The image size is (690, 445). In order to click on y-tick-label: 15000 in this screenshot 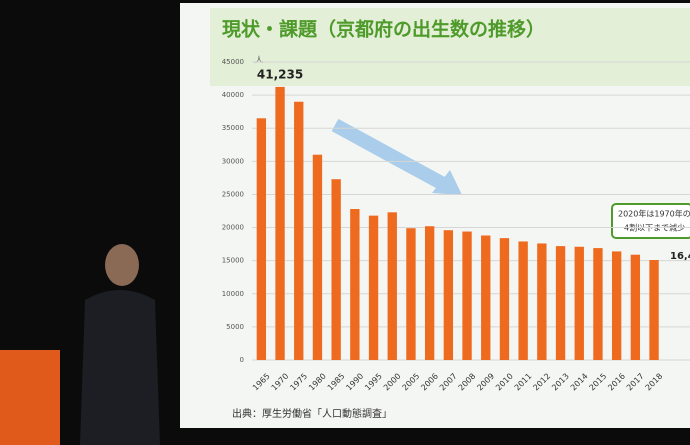, I will do `click(233, 261)`.